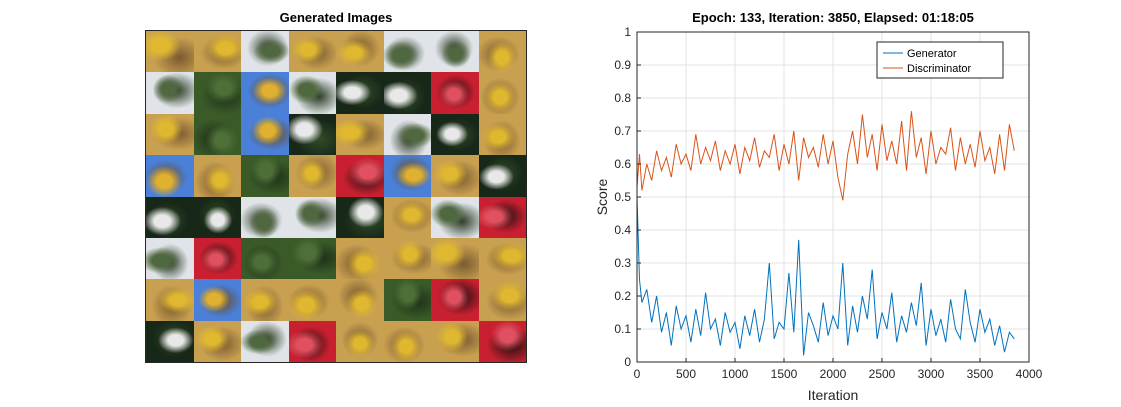 This screenshot has height=407, width=1121. I want to click on x-axis-label: Iteration, so click(833, 395).